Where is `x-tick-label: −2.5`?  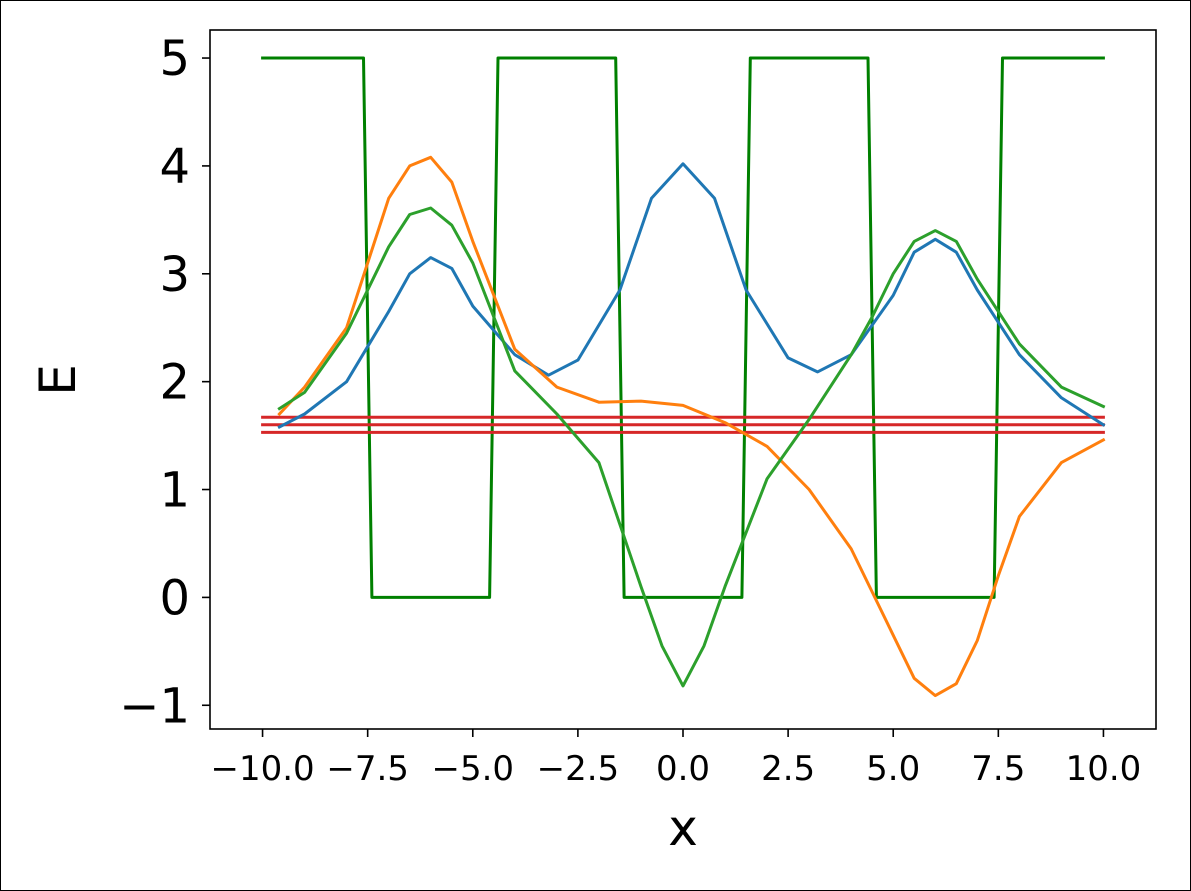 x-tick-label: −2.5 is located at coordinates (578, 769).